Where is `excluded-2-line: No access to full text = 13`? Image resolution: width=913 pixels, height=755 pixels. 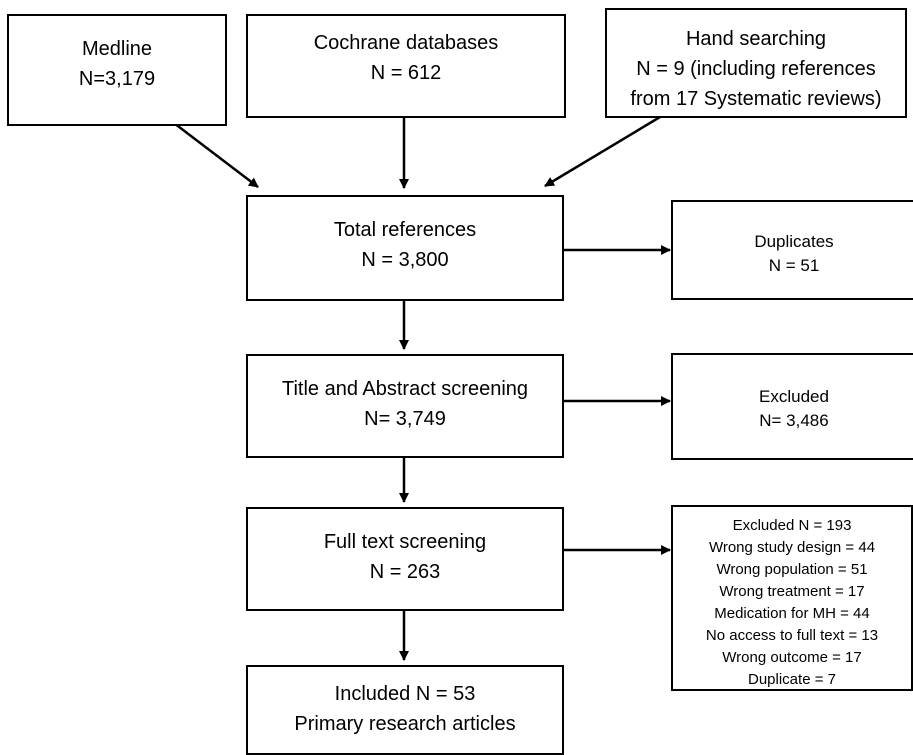
excluded-2-line: No access to full text = 13 is located at coordinates (792, 635).